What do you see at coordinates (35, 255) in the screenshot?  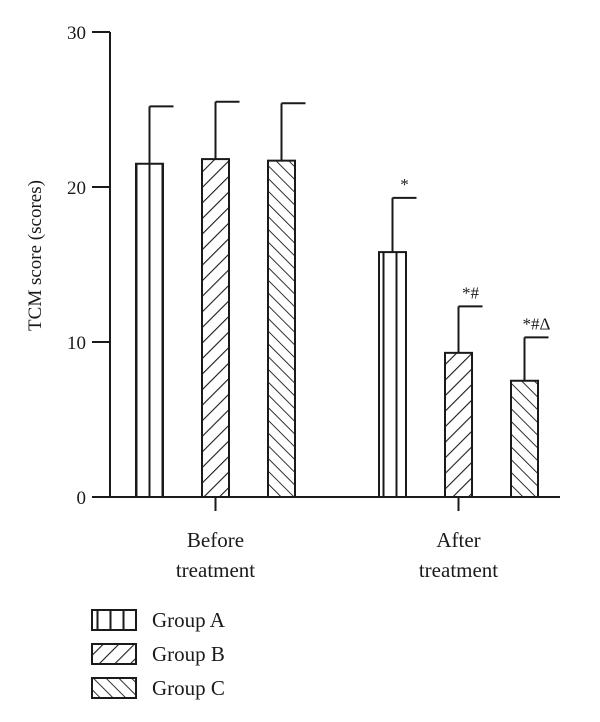 I see `y-axis-label: TCM score (scores)` at bounding box center [35, 255].